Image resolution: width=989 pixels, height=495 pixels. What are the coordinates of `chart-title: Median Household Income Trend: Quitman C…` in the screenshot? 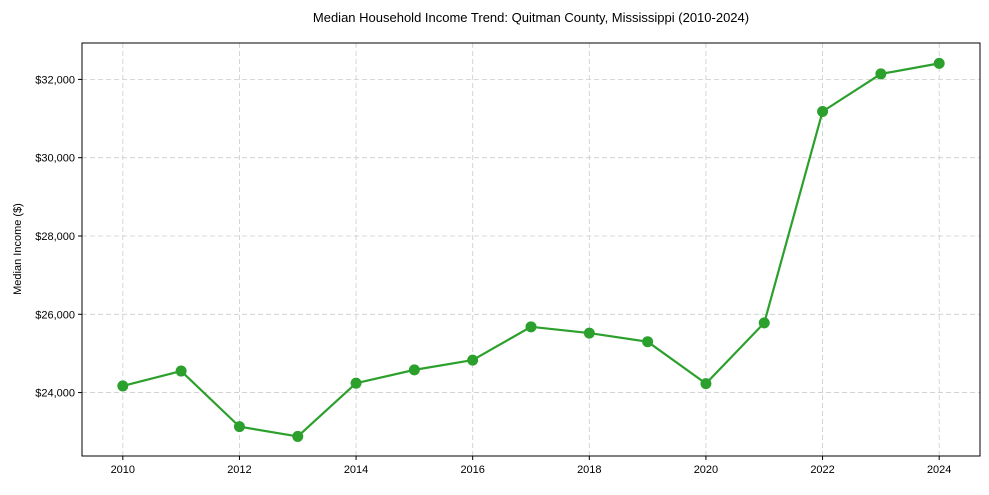 It's located at (531, 17).